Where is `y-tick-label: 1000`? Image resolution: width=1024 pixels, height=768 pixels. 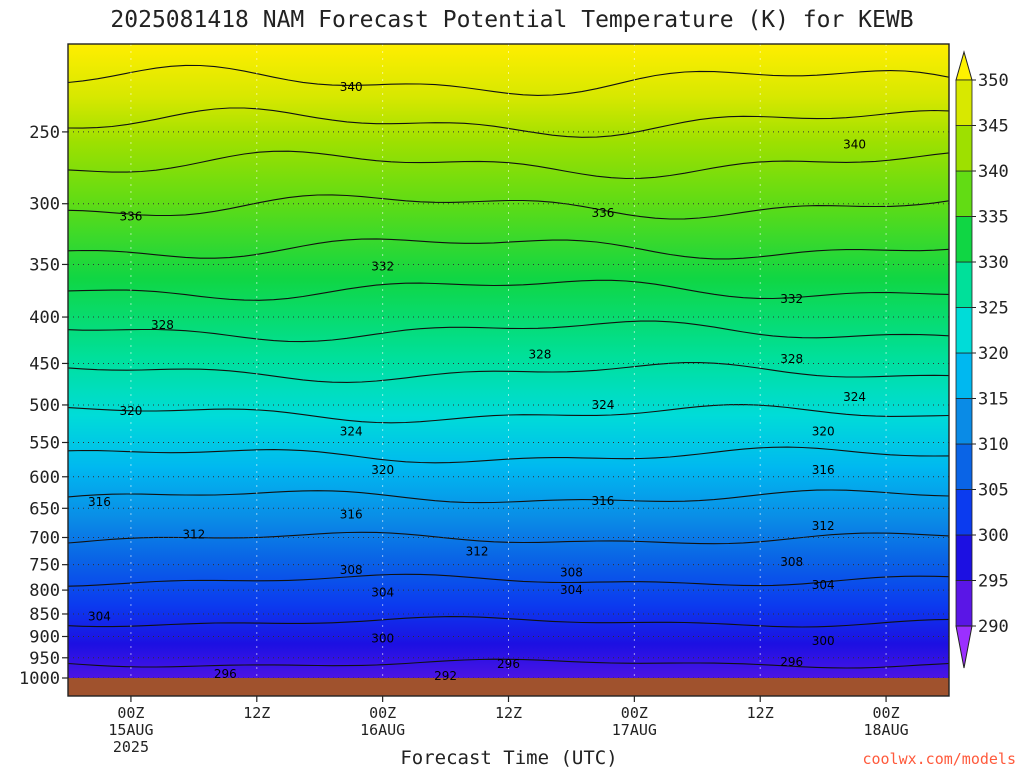 y-tick-label: 1000 is located at coordinates (39, 679).